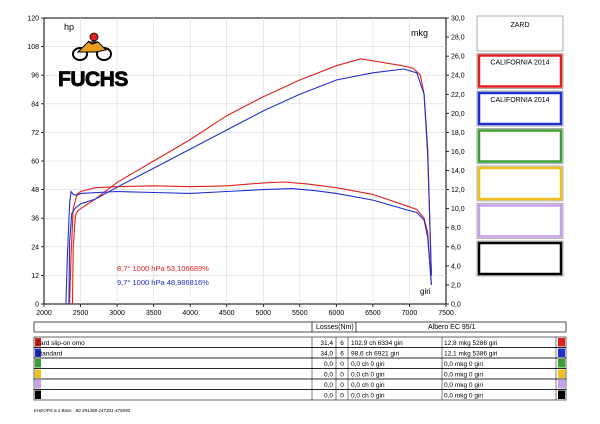  Describe the element at coordinates (37, 305) in the screenshot. I see `left-tick-label: 0` at that location.